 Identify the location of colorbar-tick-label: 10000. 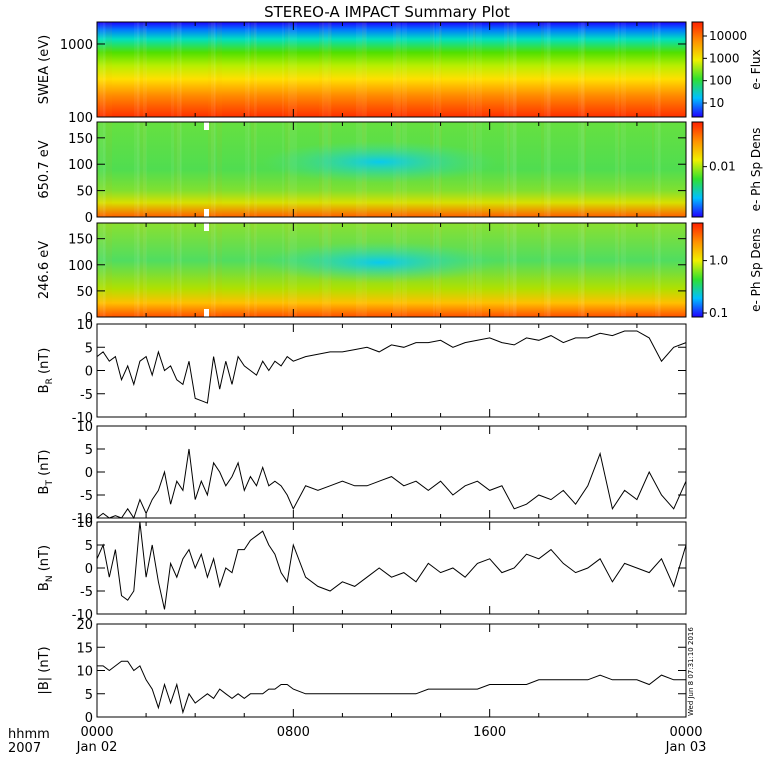
(728, 36).